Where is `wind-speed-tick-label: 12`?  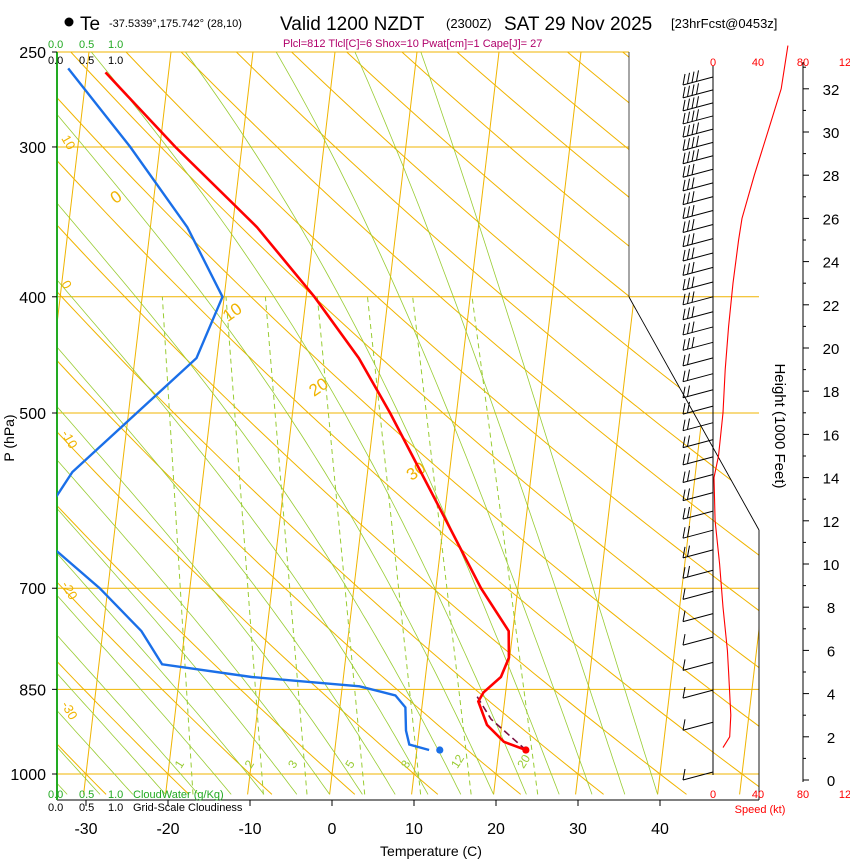 wind-speed-tick-label: 12 is located at coordinates (844, 795).